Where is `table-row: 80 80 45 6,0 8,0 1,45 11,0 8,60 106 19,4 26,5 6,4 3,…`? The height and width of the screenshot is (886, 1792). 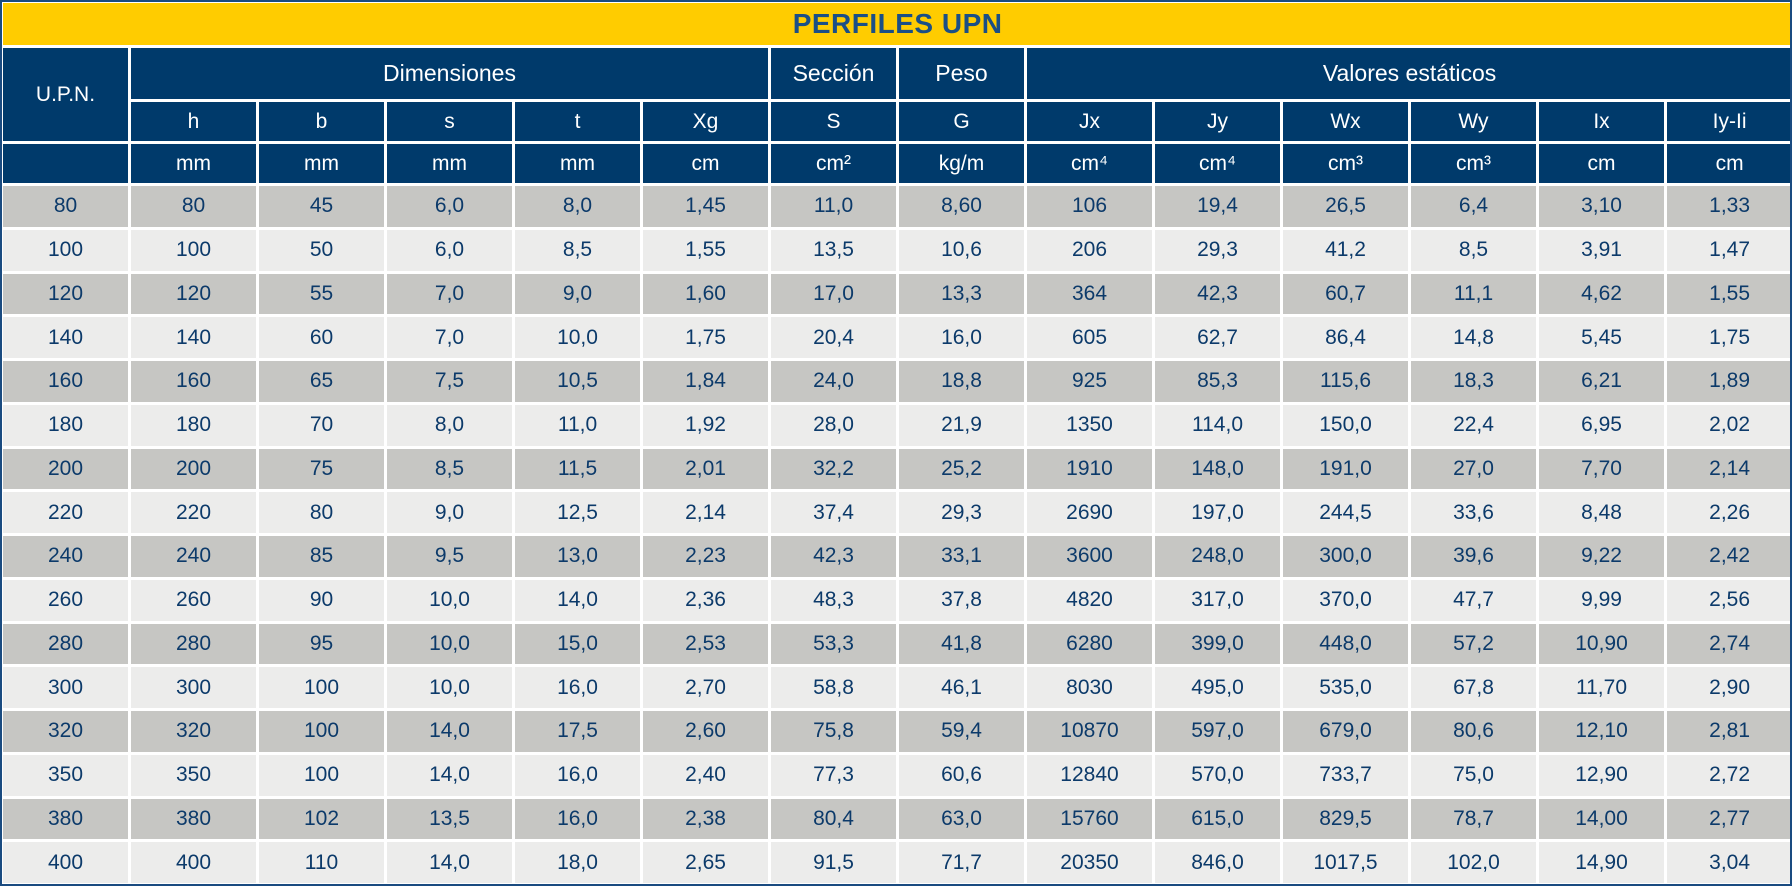
table-row: 80 80 45 6,0 8,0 1,45 11,0 8,60 106 19,4 26,5 6,4 3,… is located at coordinates (896, 206).